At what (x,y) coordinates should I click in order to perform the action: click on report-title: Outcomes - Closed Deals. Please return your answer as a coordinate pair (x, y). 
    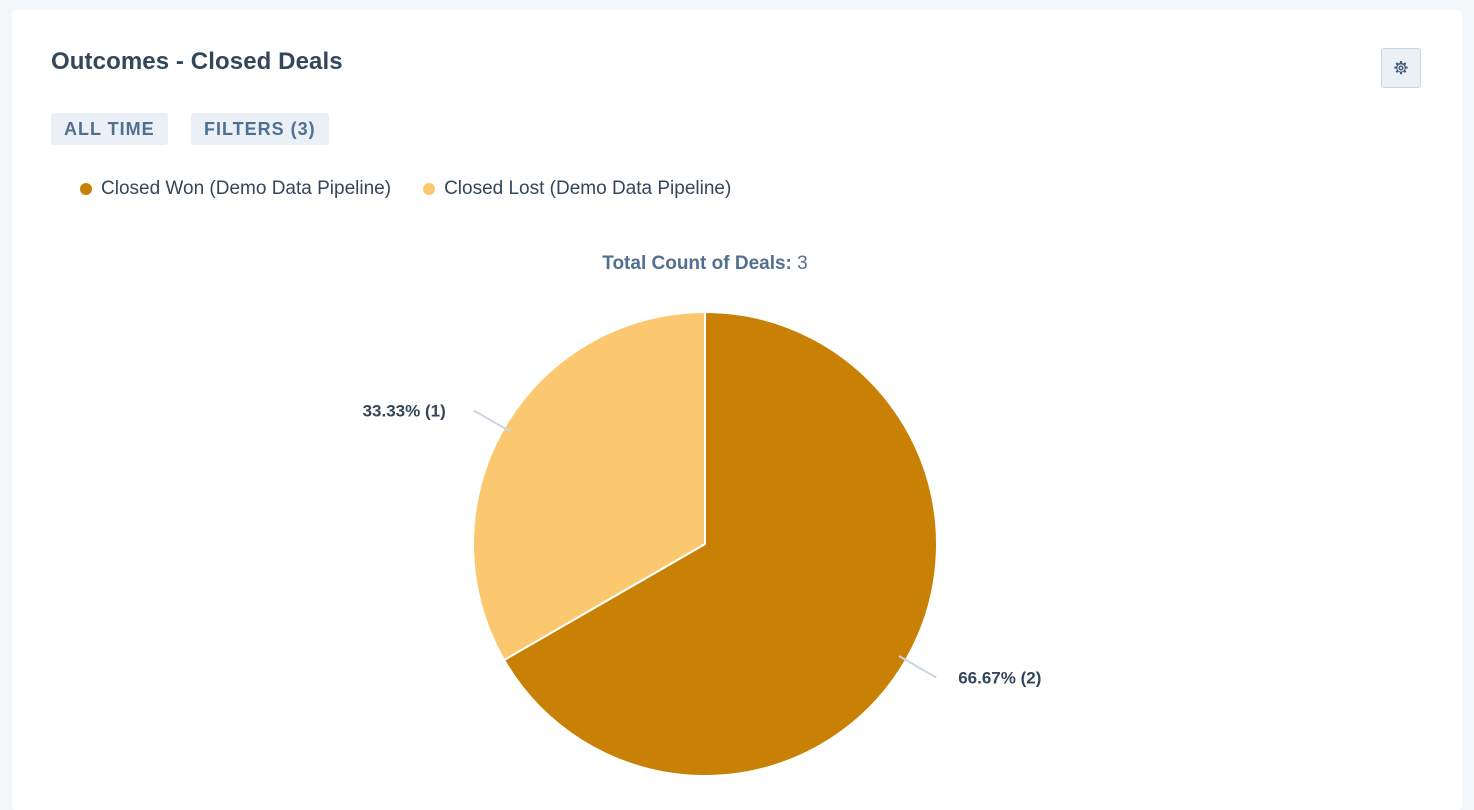
    Looking at the image, I should click on (197, 61).